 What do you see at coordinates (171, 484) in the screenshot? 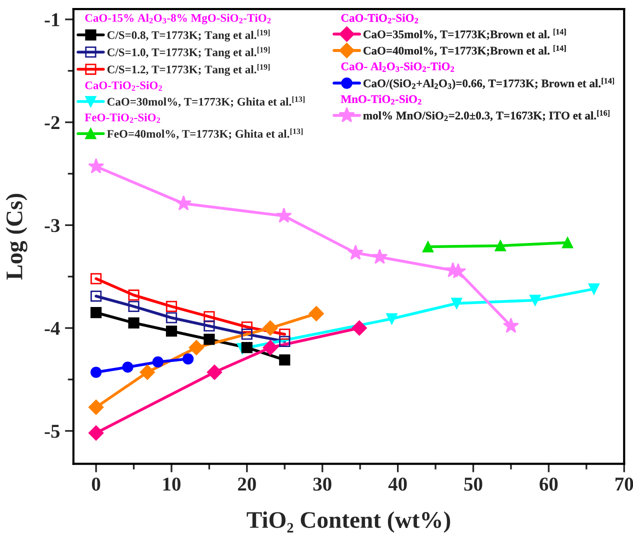
I see `x-tick-label: 10` at bounding box center [171, 484].